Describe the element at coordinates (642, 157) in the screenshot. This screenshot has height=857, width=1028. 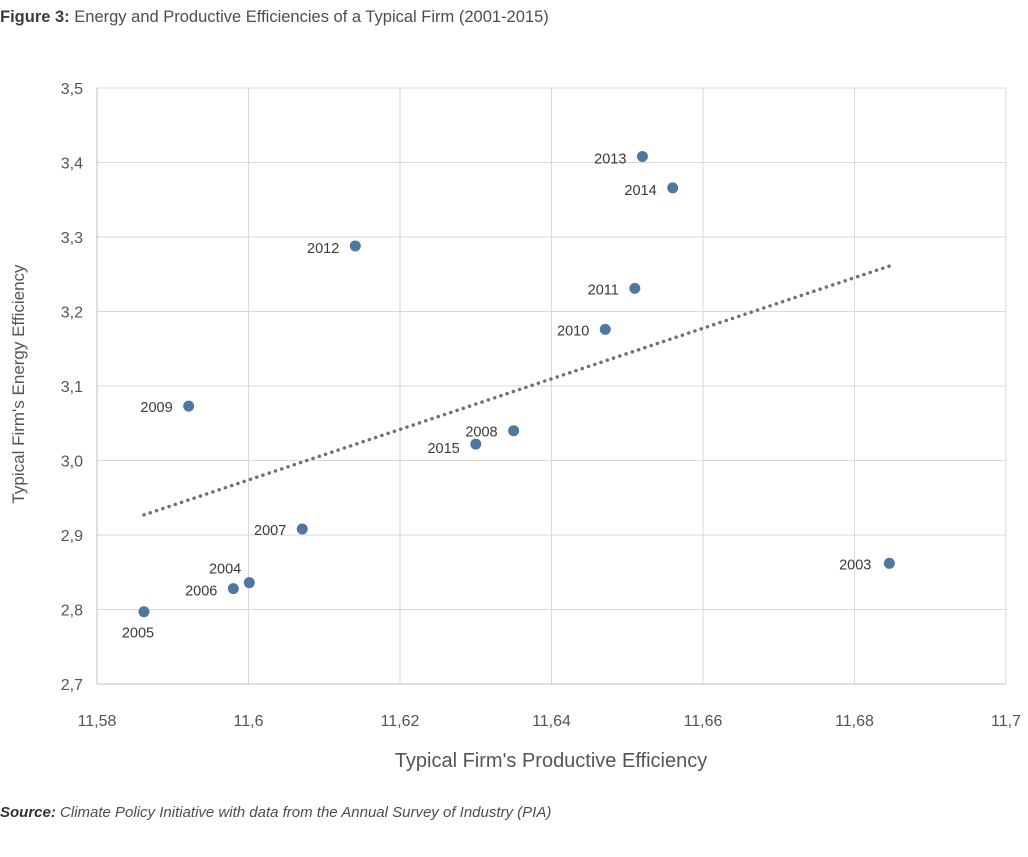
I see `data-point-2013` at that location.